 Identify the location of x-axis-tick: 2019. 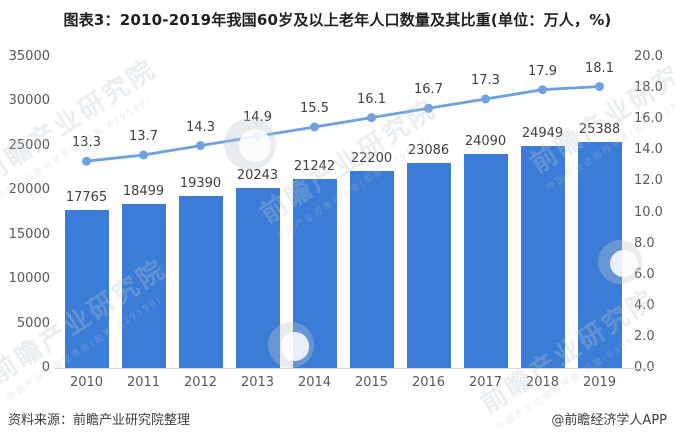
(599, 382).